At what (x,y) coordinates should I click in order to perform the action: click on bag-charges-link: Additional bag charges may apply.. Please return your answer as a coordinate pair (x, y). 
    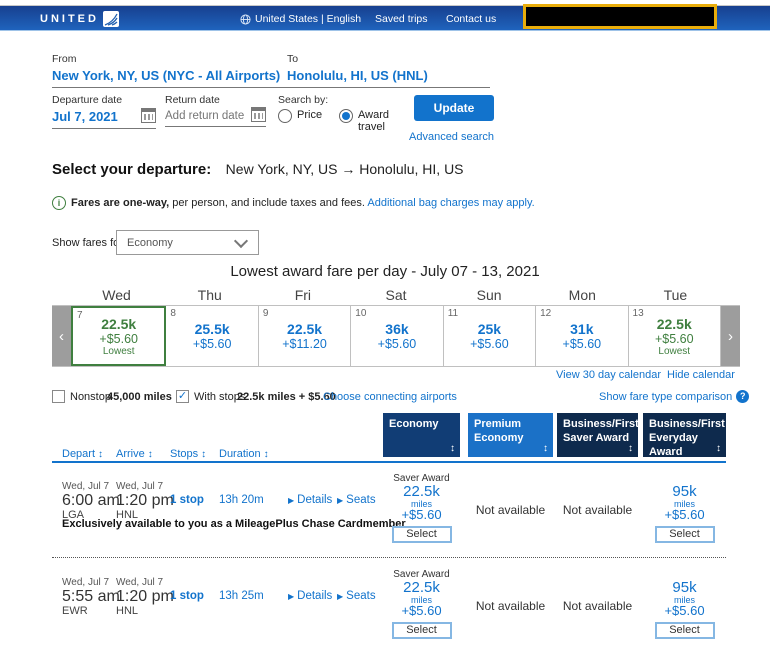
    Looking at the image, I should click on (451, 203).